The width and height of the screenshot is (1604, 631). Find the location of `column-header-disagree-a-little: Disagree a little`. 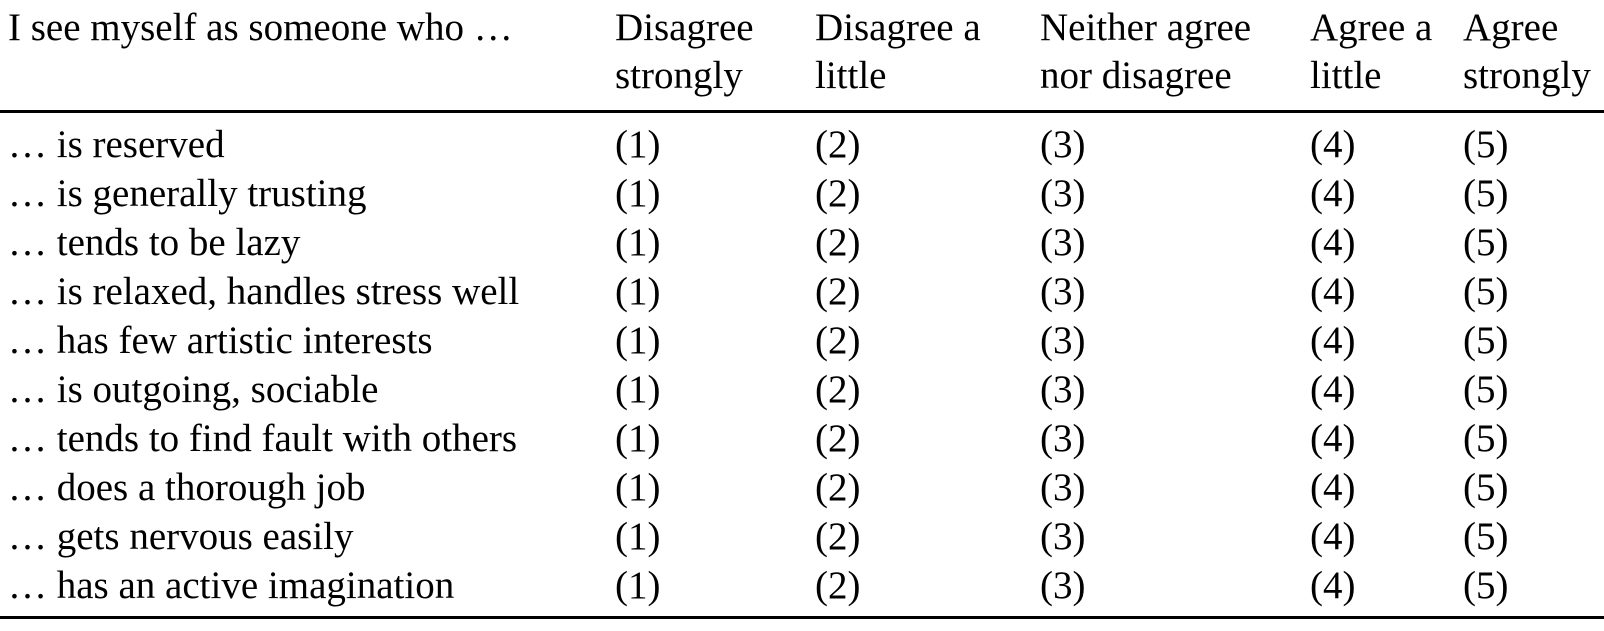

column-header-disagree-a-little: Disagree a little is located at coordinates (927, 56).